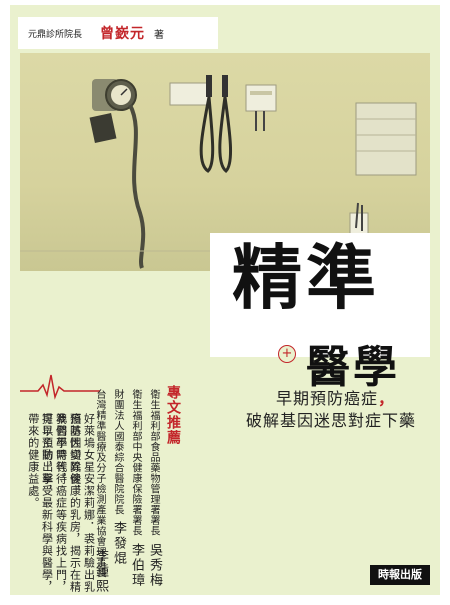 The image size is (450, 605). I want to click on heartbeat-line-icon, so click(60, 387).